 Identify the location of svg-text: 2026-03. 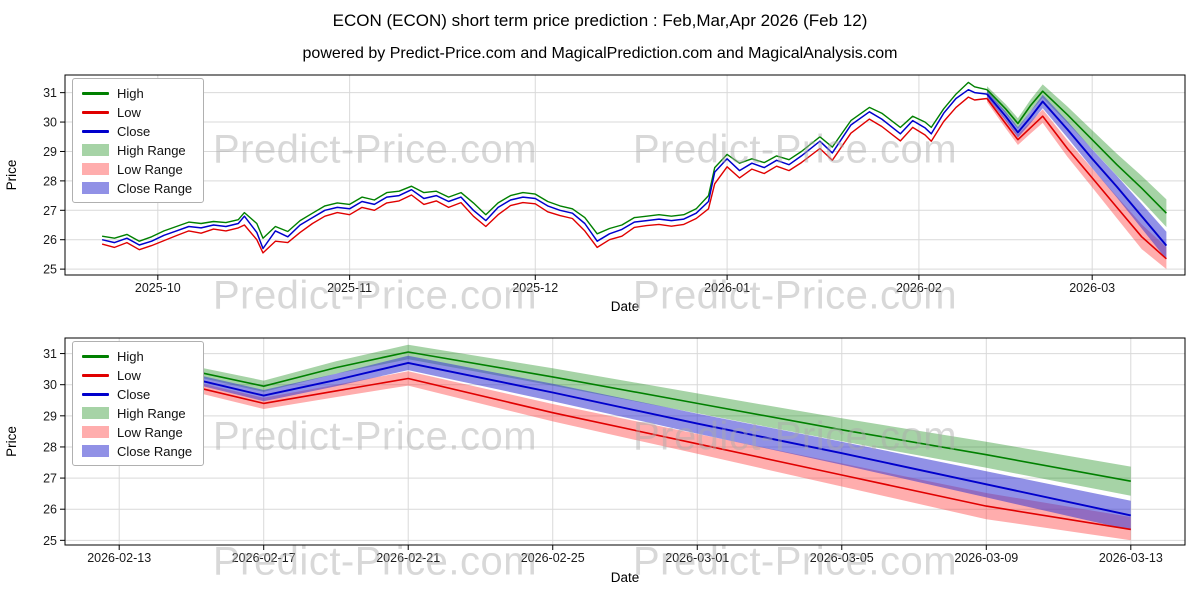
(1092, 288).